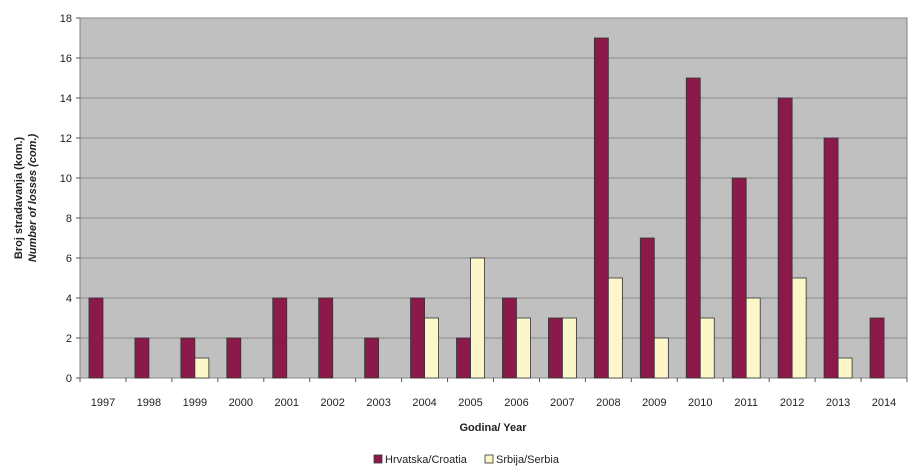  I want to click on y-tick-label: 18, so click(66, 19).